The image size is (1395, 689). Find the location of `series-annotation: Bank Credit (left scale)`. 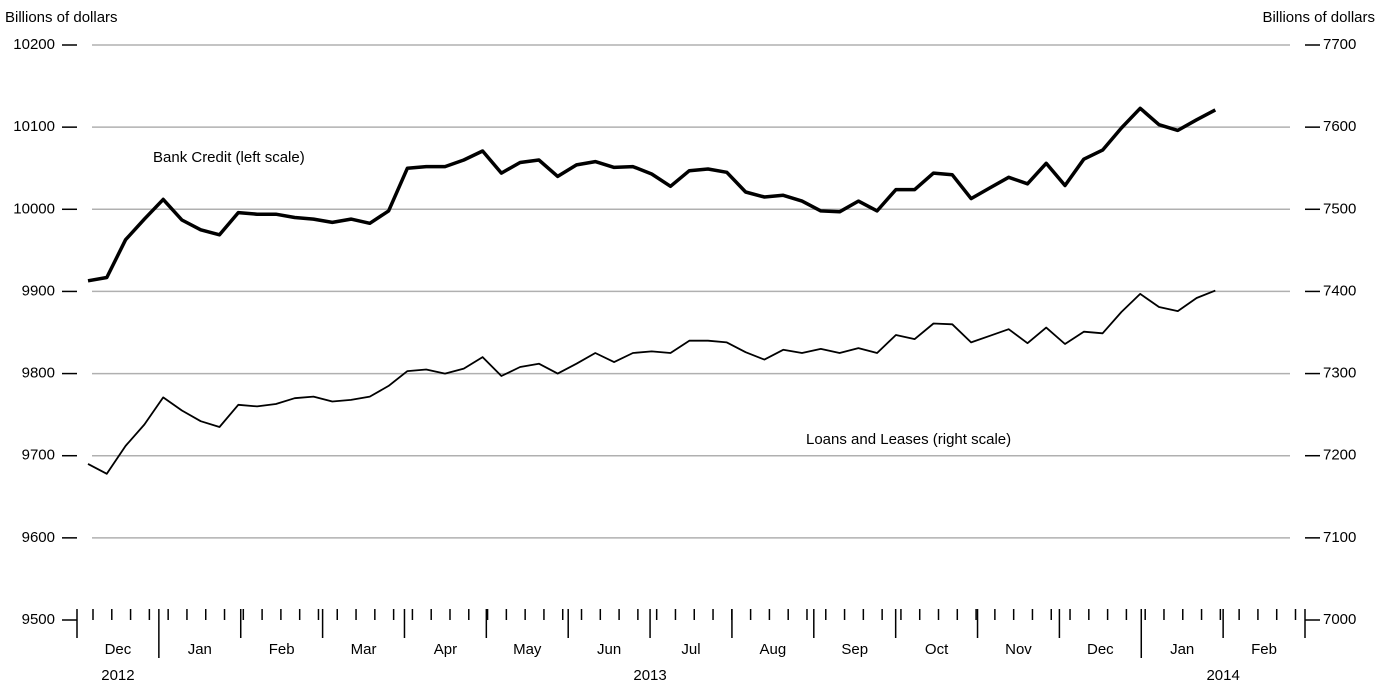

series-annotation: Bank Credit (left scale) is located at coordinates (229, 157).